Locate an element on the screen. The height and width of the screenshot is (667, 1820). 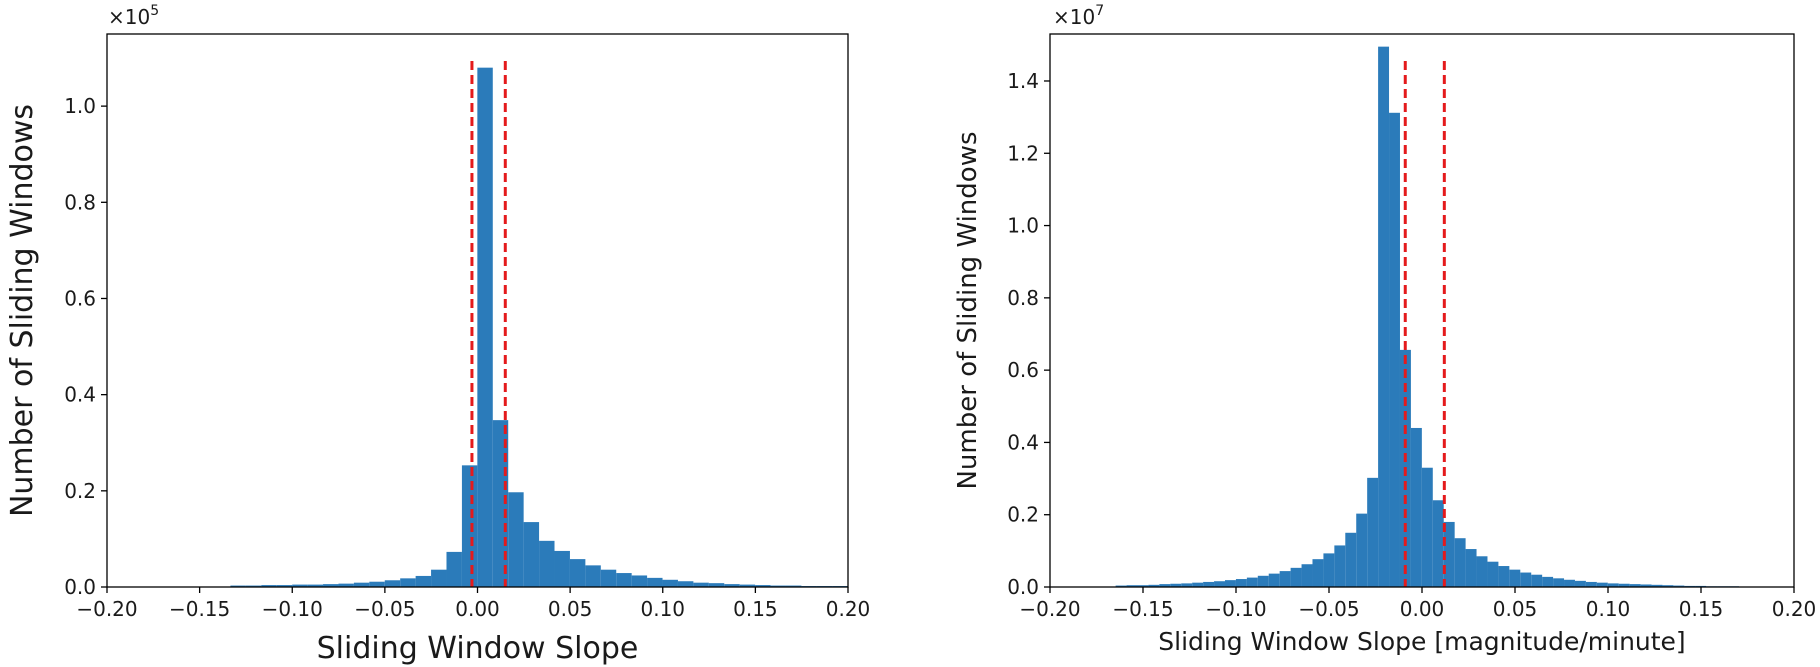
y-tick-label: 1.4 is located at coordinates (1023, 81).